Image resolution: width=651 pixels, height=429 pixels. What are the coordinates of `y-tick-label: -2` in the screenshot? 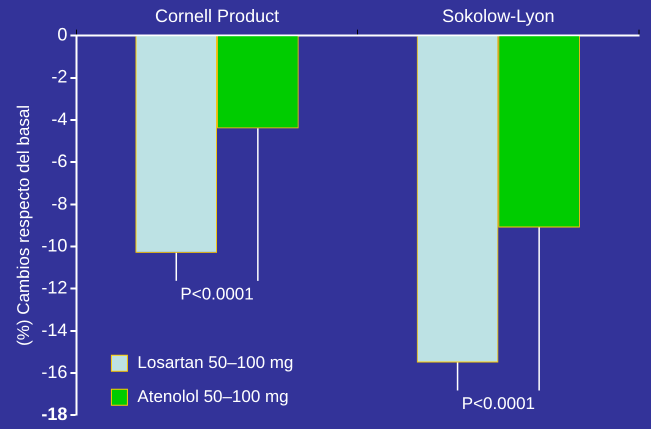 It's located at (59, 76).